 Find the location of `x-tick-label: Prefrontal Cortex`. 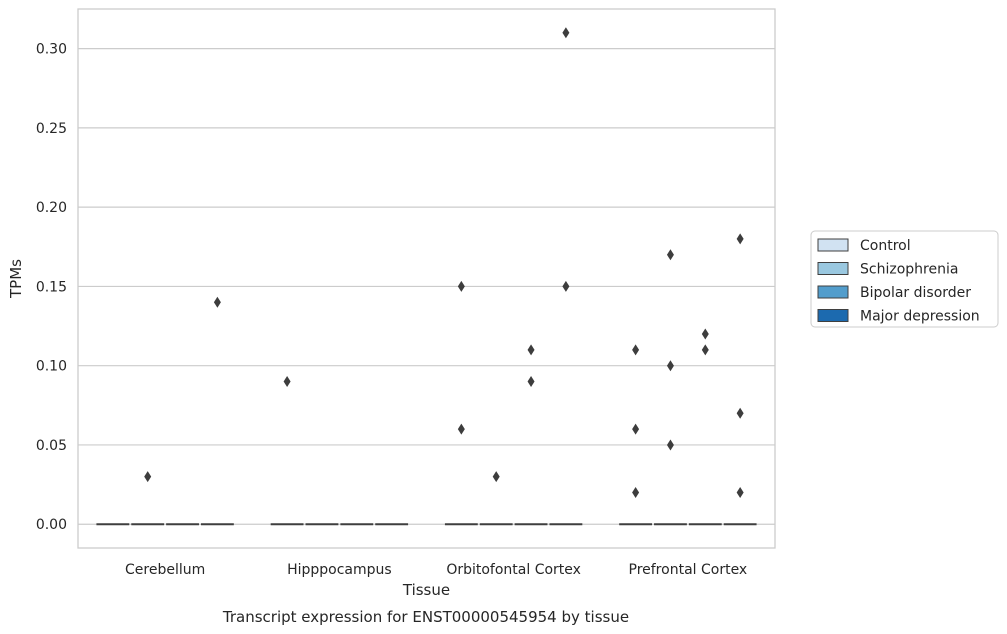

x-tick-label: Prefrontal Cortex is located at coordinates (688, 570).